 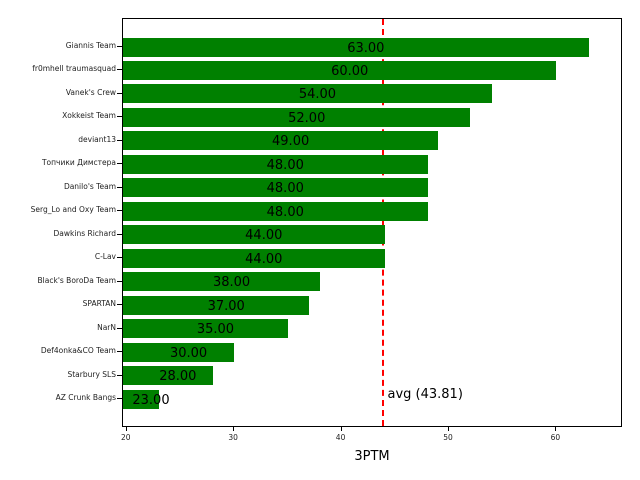 What do you see at coordinates (178, 377) in the screenshot?
I see `bar-value-label: 28.00` at bounding box center [178, 377].